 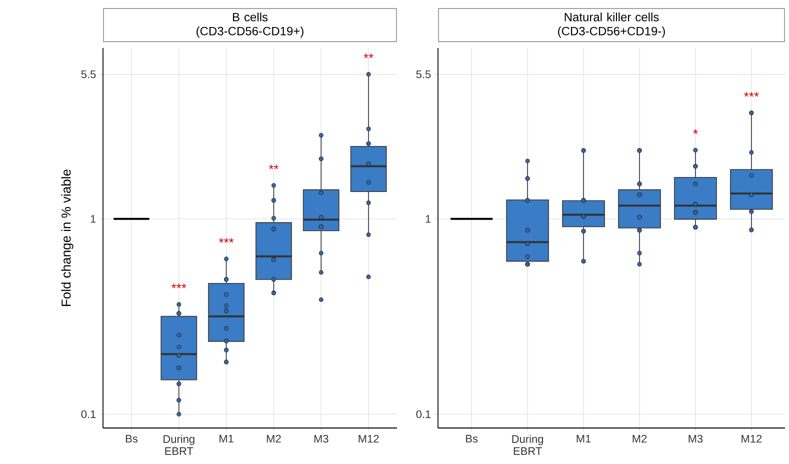 I want to click on chart-title: B cells, so click(x=250, y=17).